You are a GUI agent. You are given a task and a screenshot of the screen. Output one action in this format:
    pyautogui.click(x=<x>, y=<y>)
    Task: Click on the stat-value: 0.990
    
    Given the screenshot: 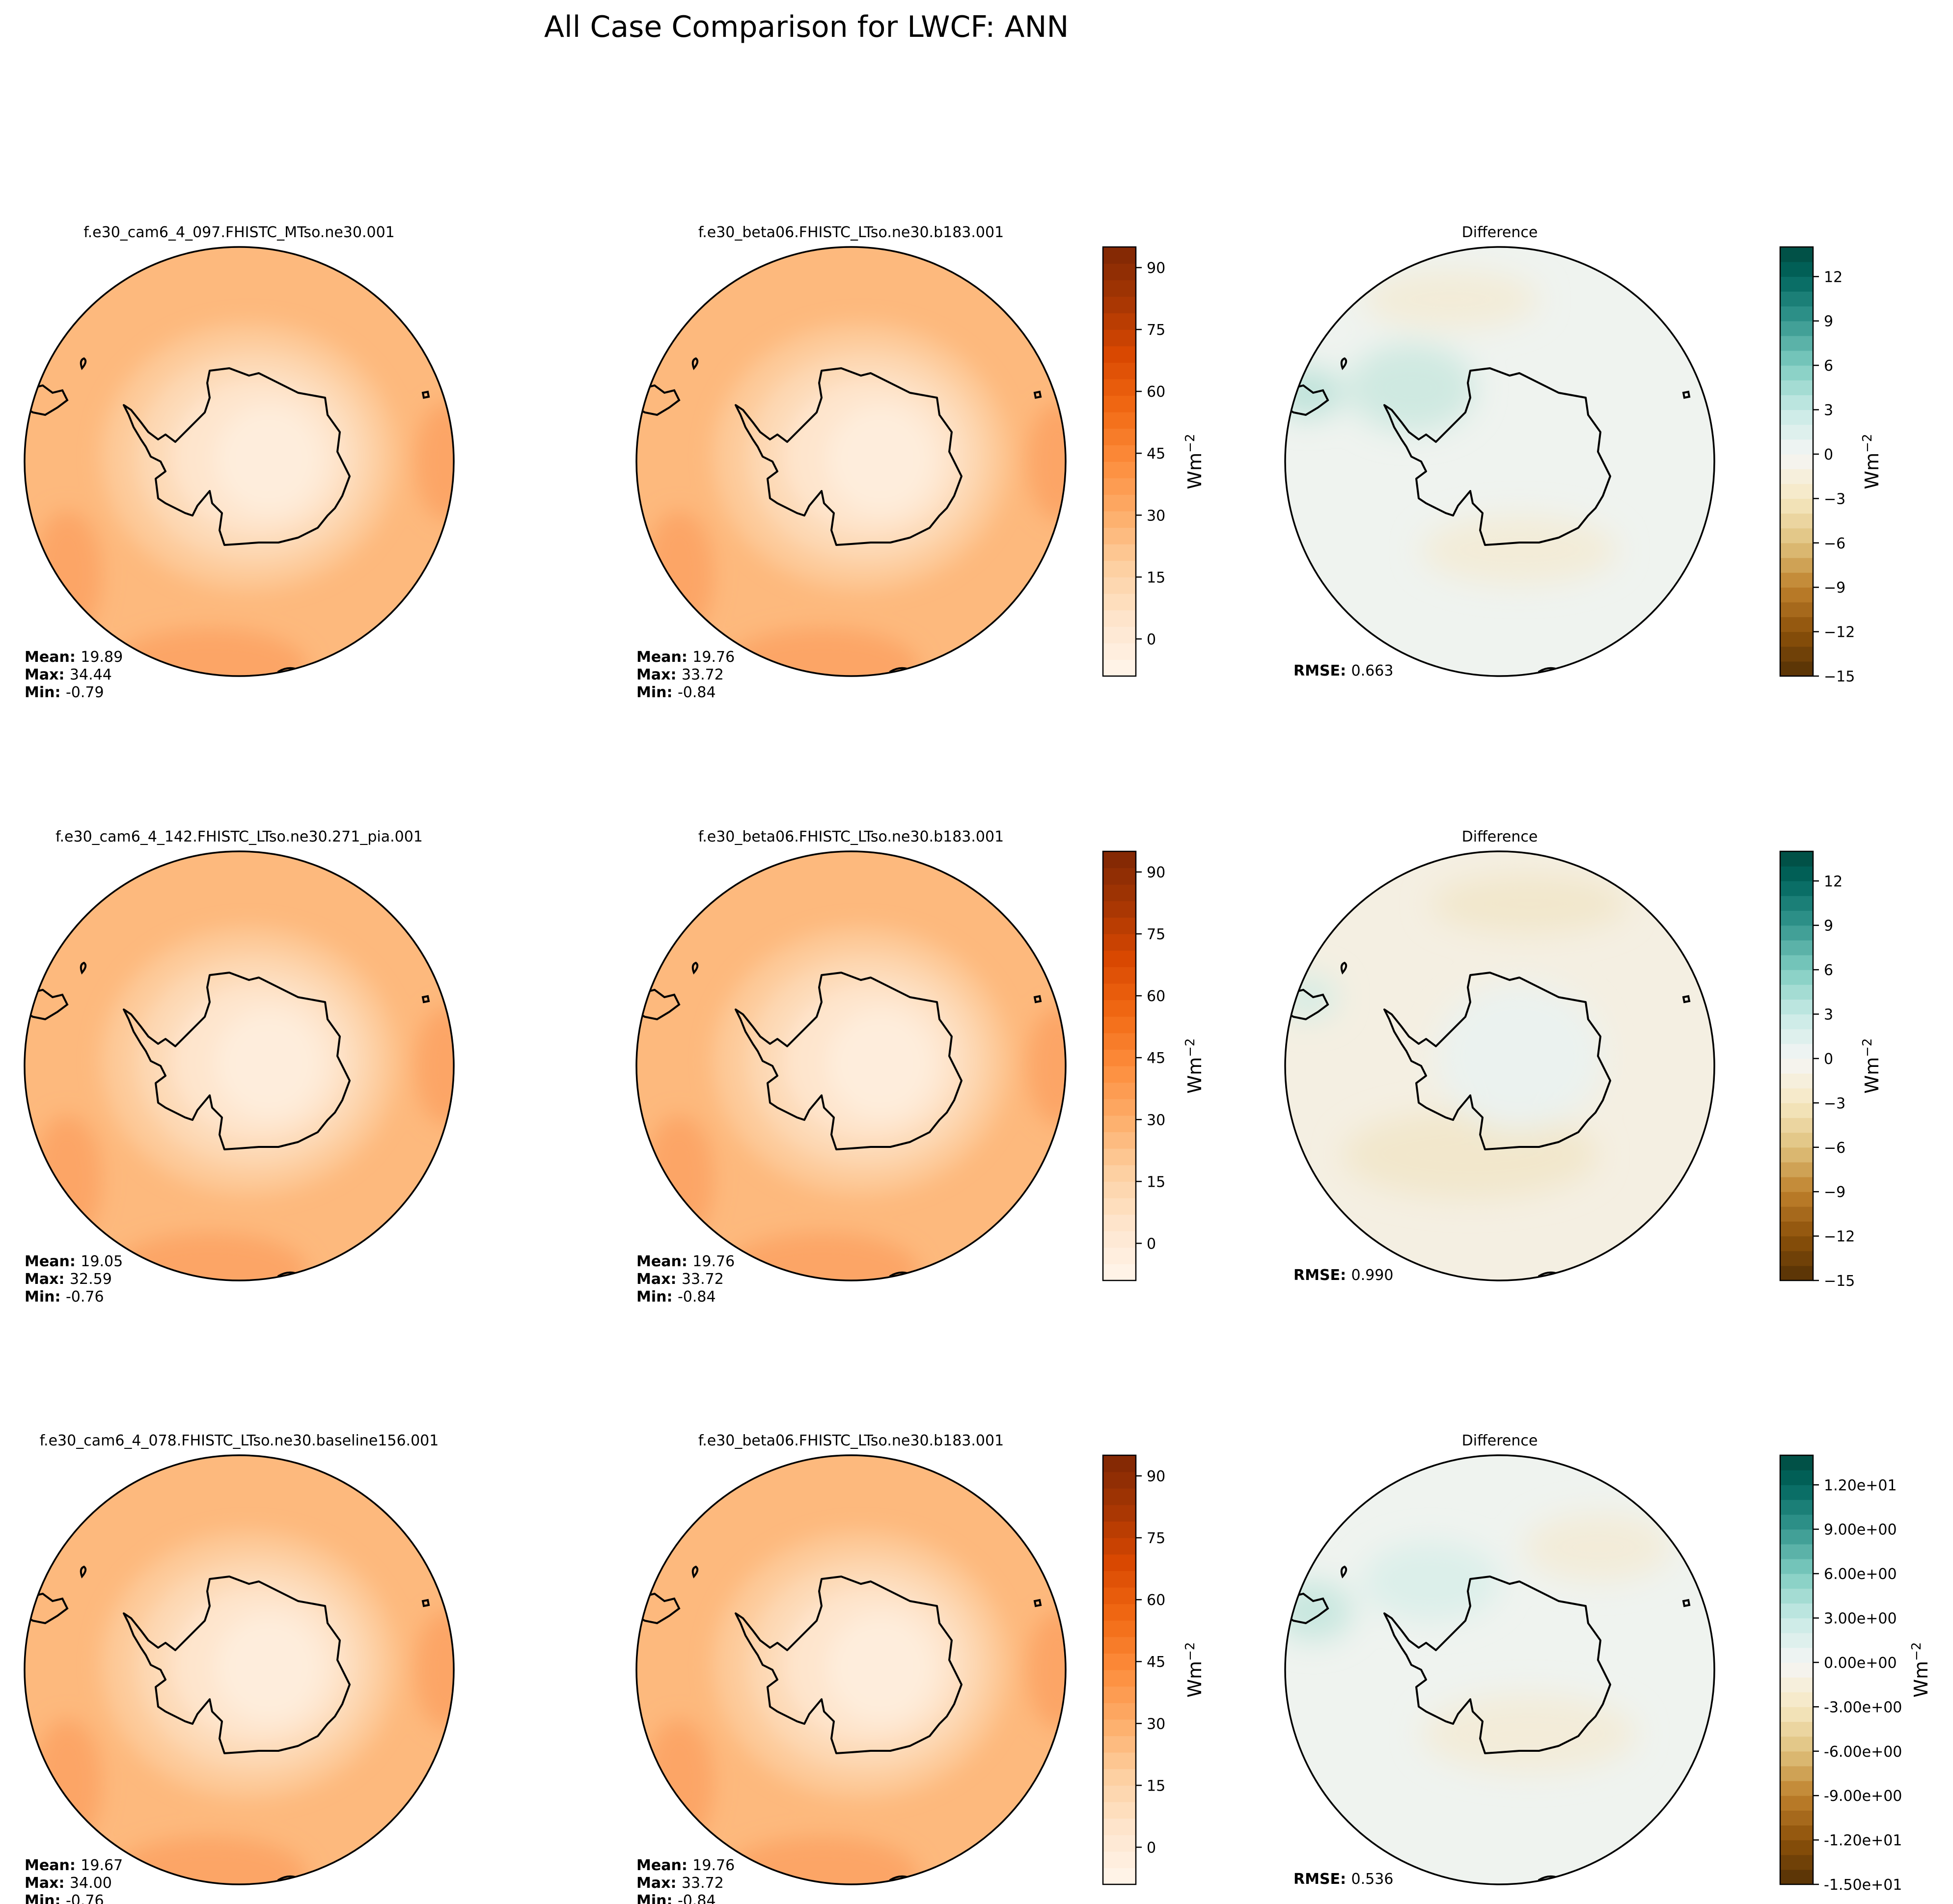 What is the action you would take?
    pyautogui.click(x=1372, y=1275)
    